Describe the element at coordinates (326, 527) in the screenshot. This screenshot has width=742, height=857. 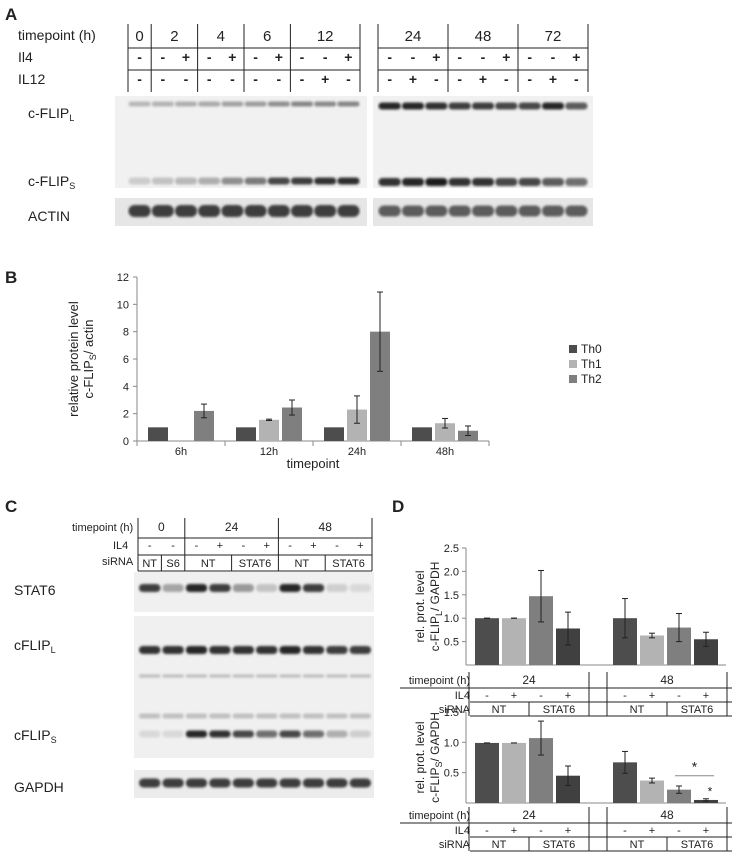
I see `c-timepoint-label: 48` at that location.